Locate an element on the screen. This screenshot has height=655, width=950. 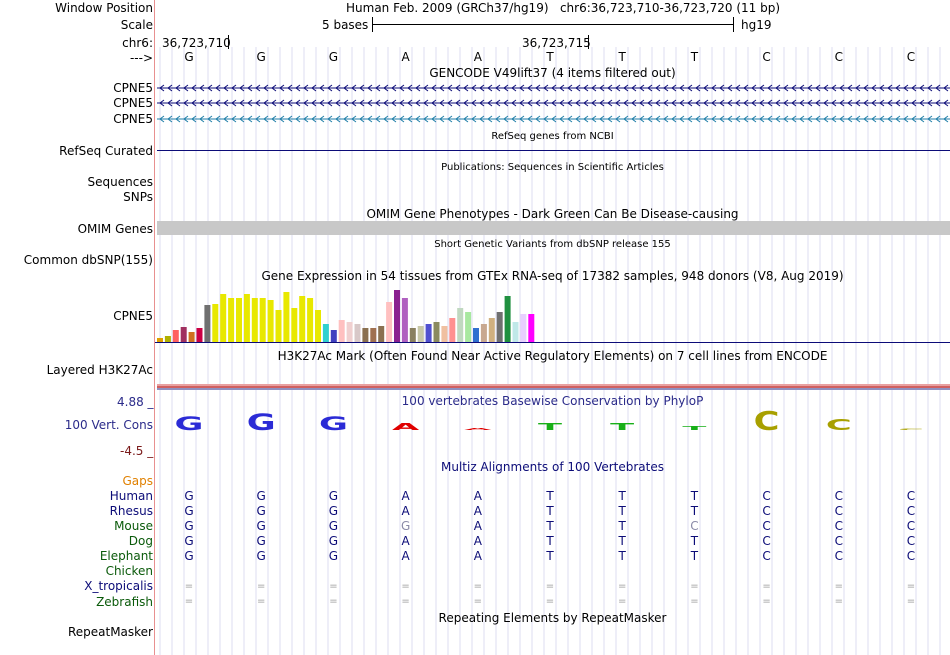
scale-bar is located at coordinates (553, 24).